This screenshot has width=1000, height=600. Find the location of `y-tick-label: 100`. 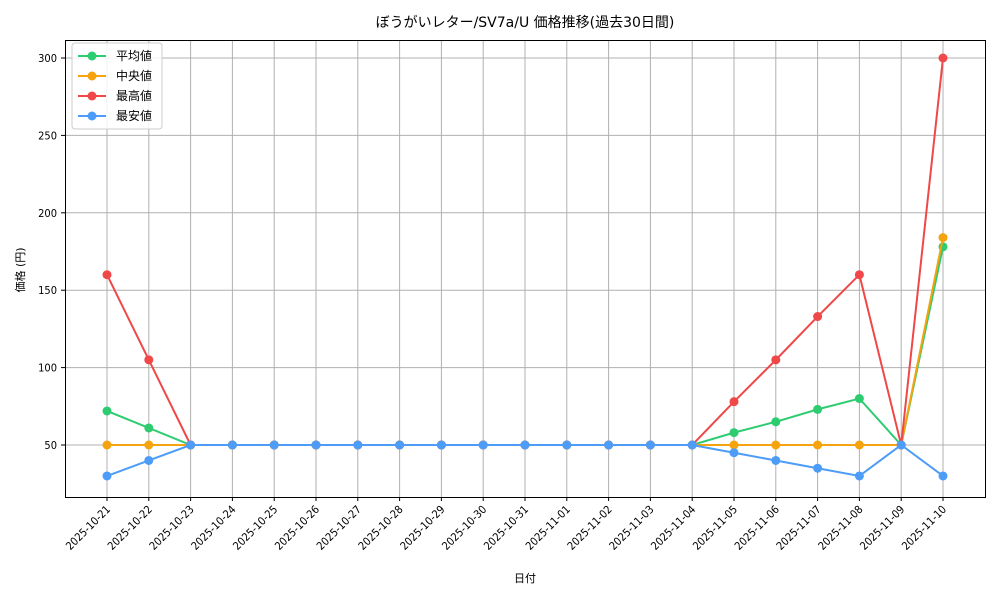

y-tick-label: 100 is located at coordinates (47, 368).